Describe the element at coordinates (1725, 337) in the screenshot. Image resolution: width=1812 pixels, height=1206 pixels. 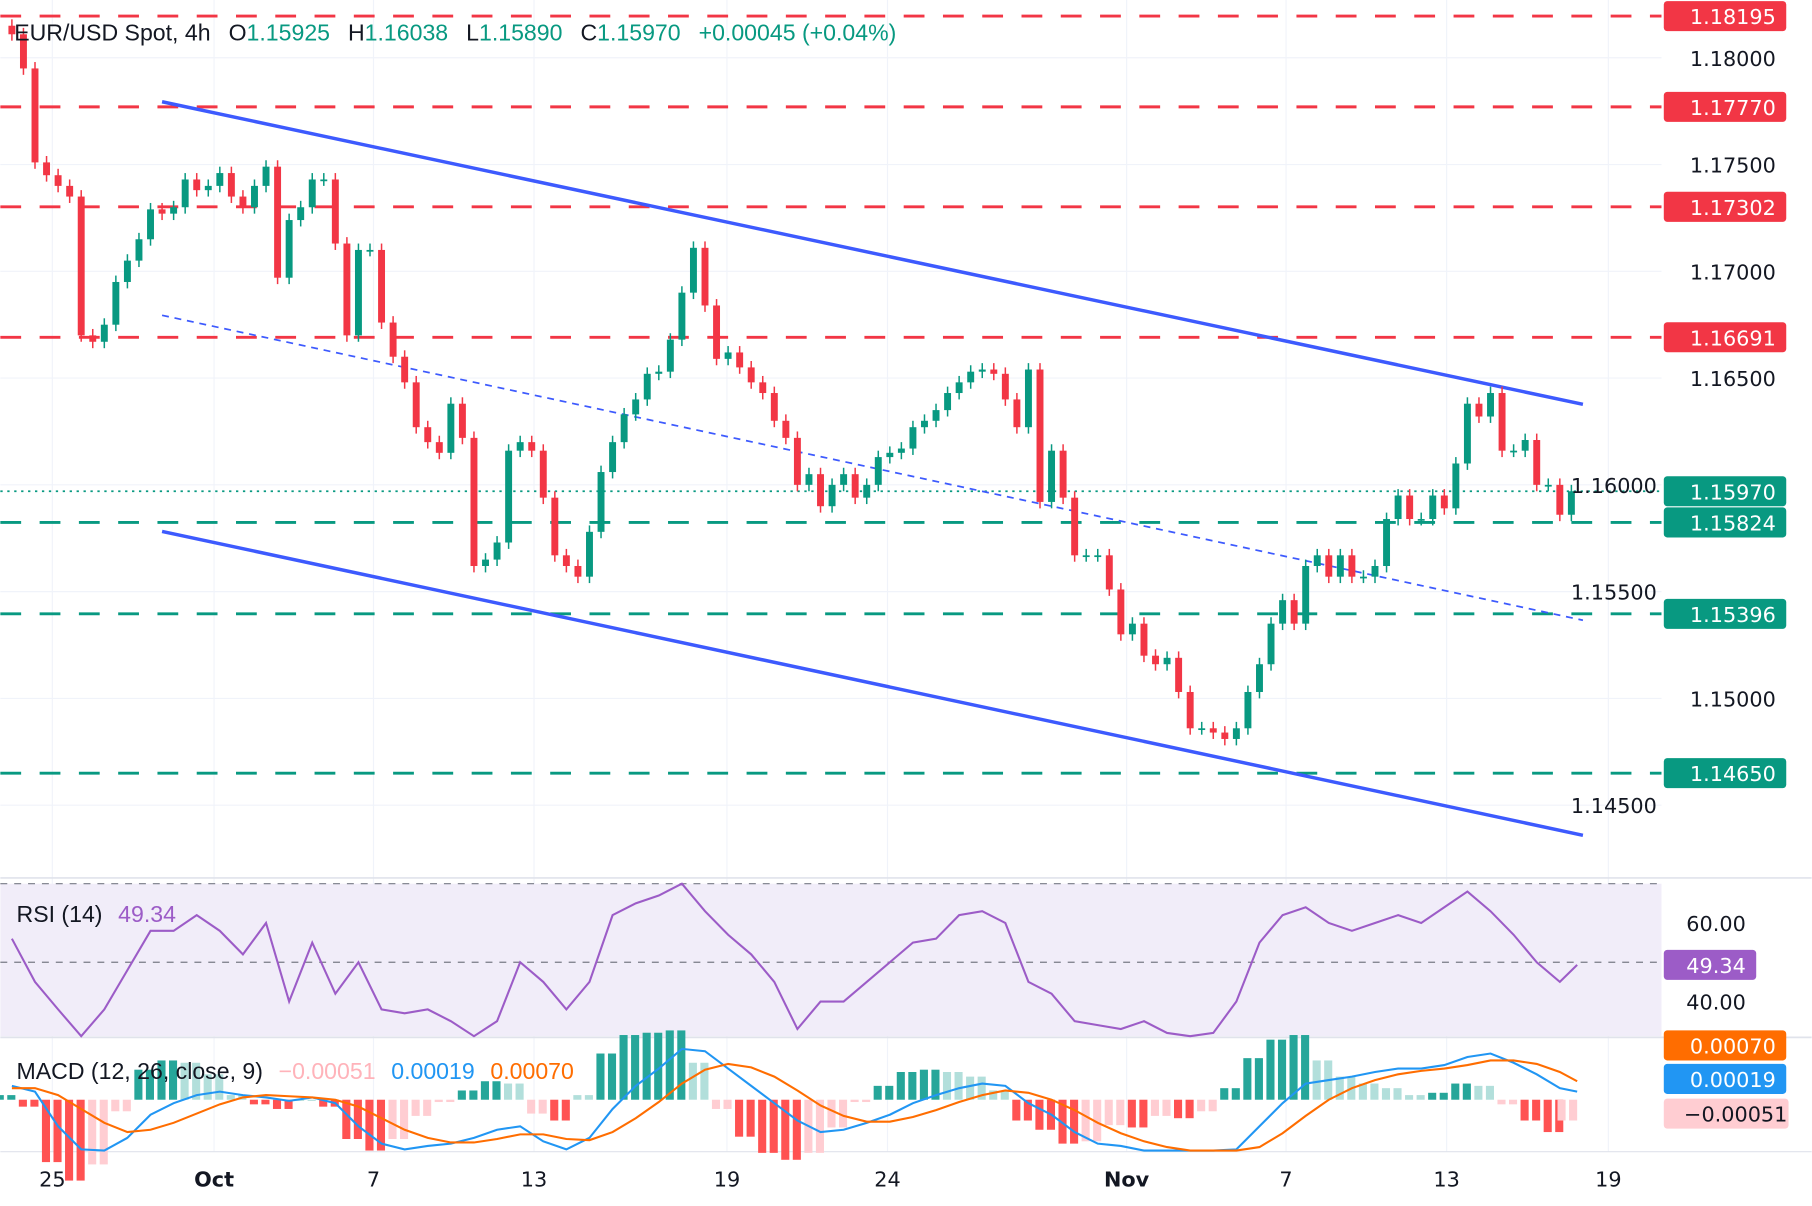
I see `resistance-level-label-bg` at that location.